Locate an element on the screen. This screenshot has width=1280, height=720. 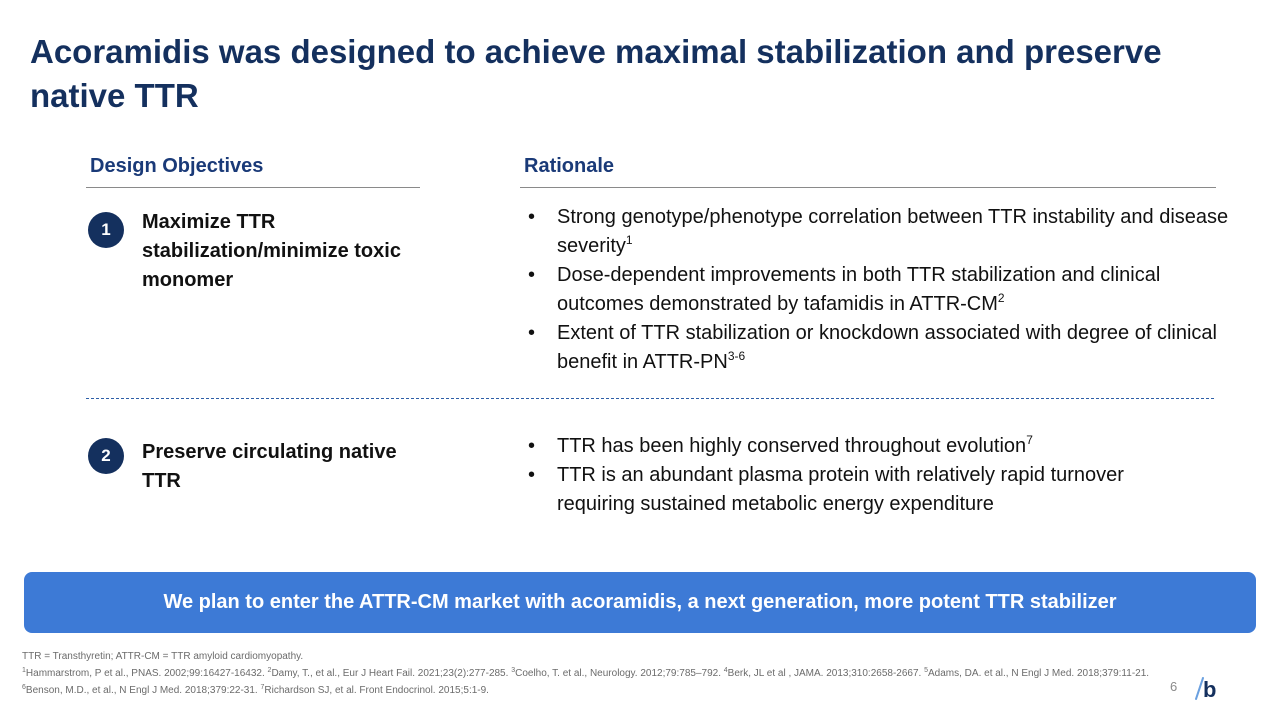
logo-slash is located at coordinates (1199, 688).